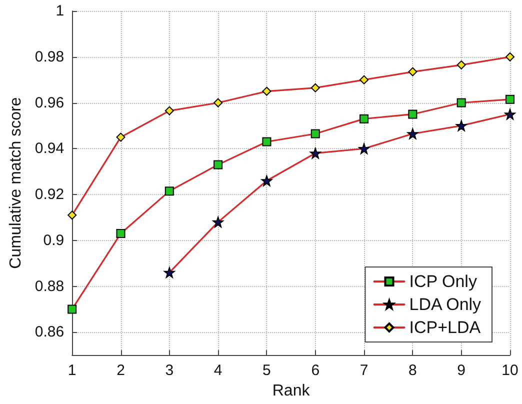 The width and height of the screenshot is (522, 404). What do you see at coordinates (291, 391) in the screenshot?
I see `x-axis-title: Rank` at bounding box center [291, 391].